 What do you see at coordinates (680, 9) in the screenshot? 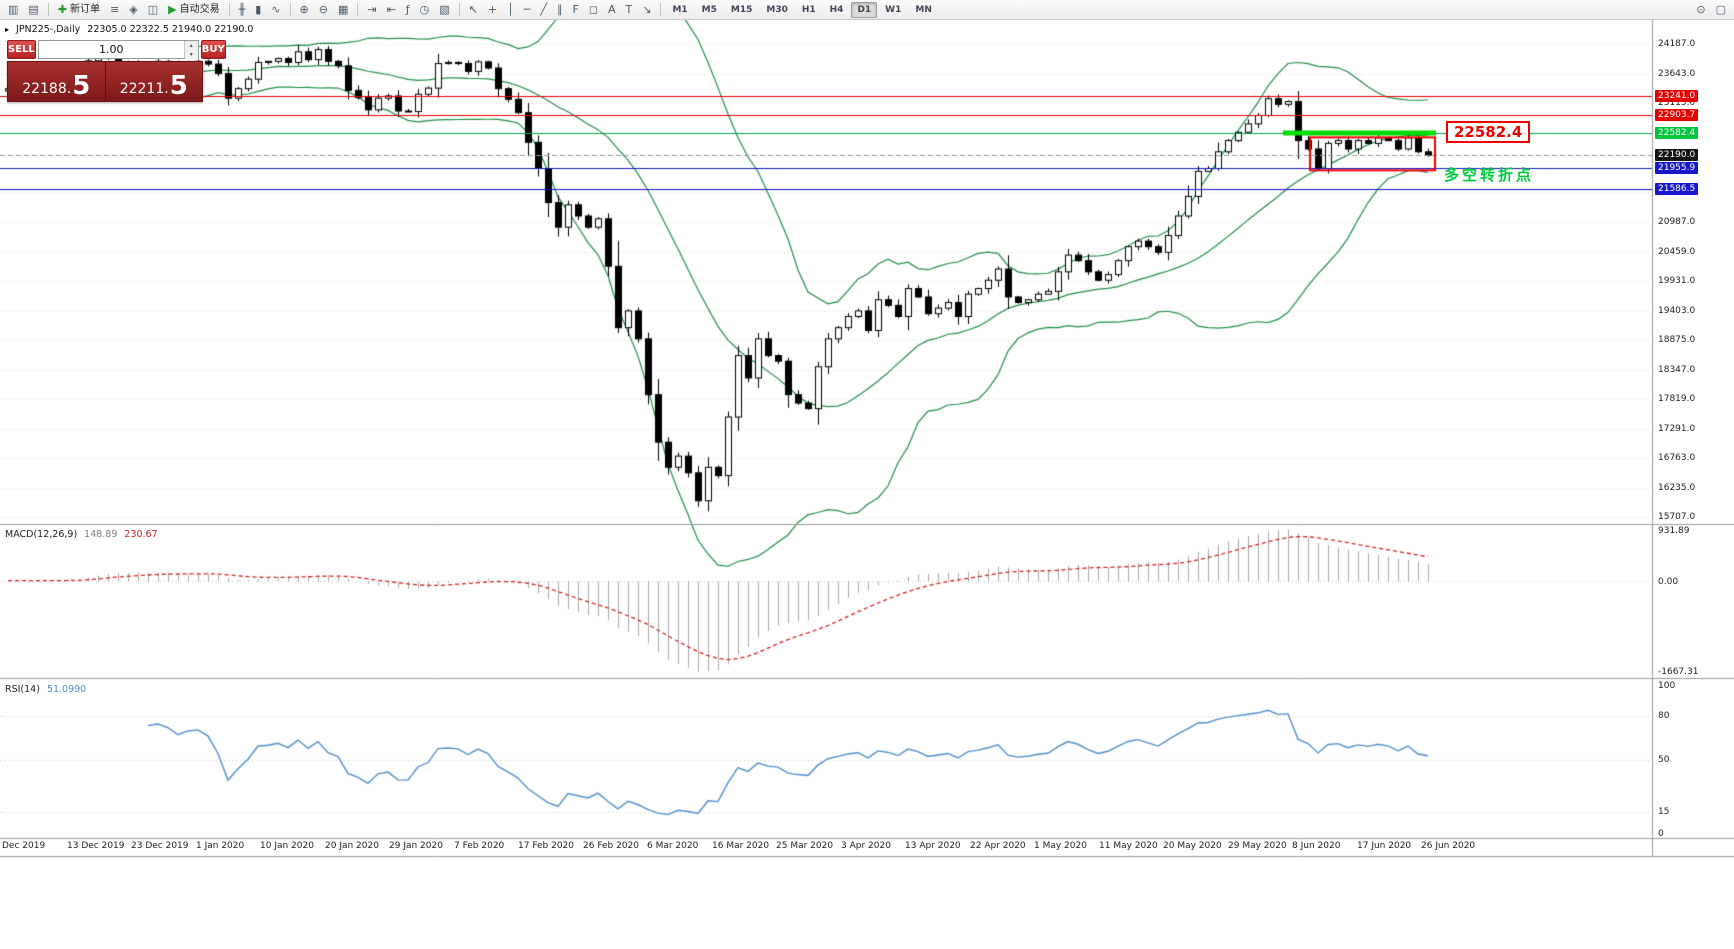
I see `timeframe-button-m1: M1` at bounding box center [680, 9].